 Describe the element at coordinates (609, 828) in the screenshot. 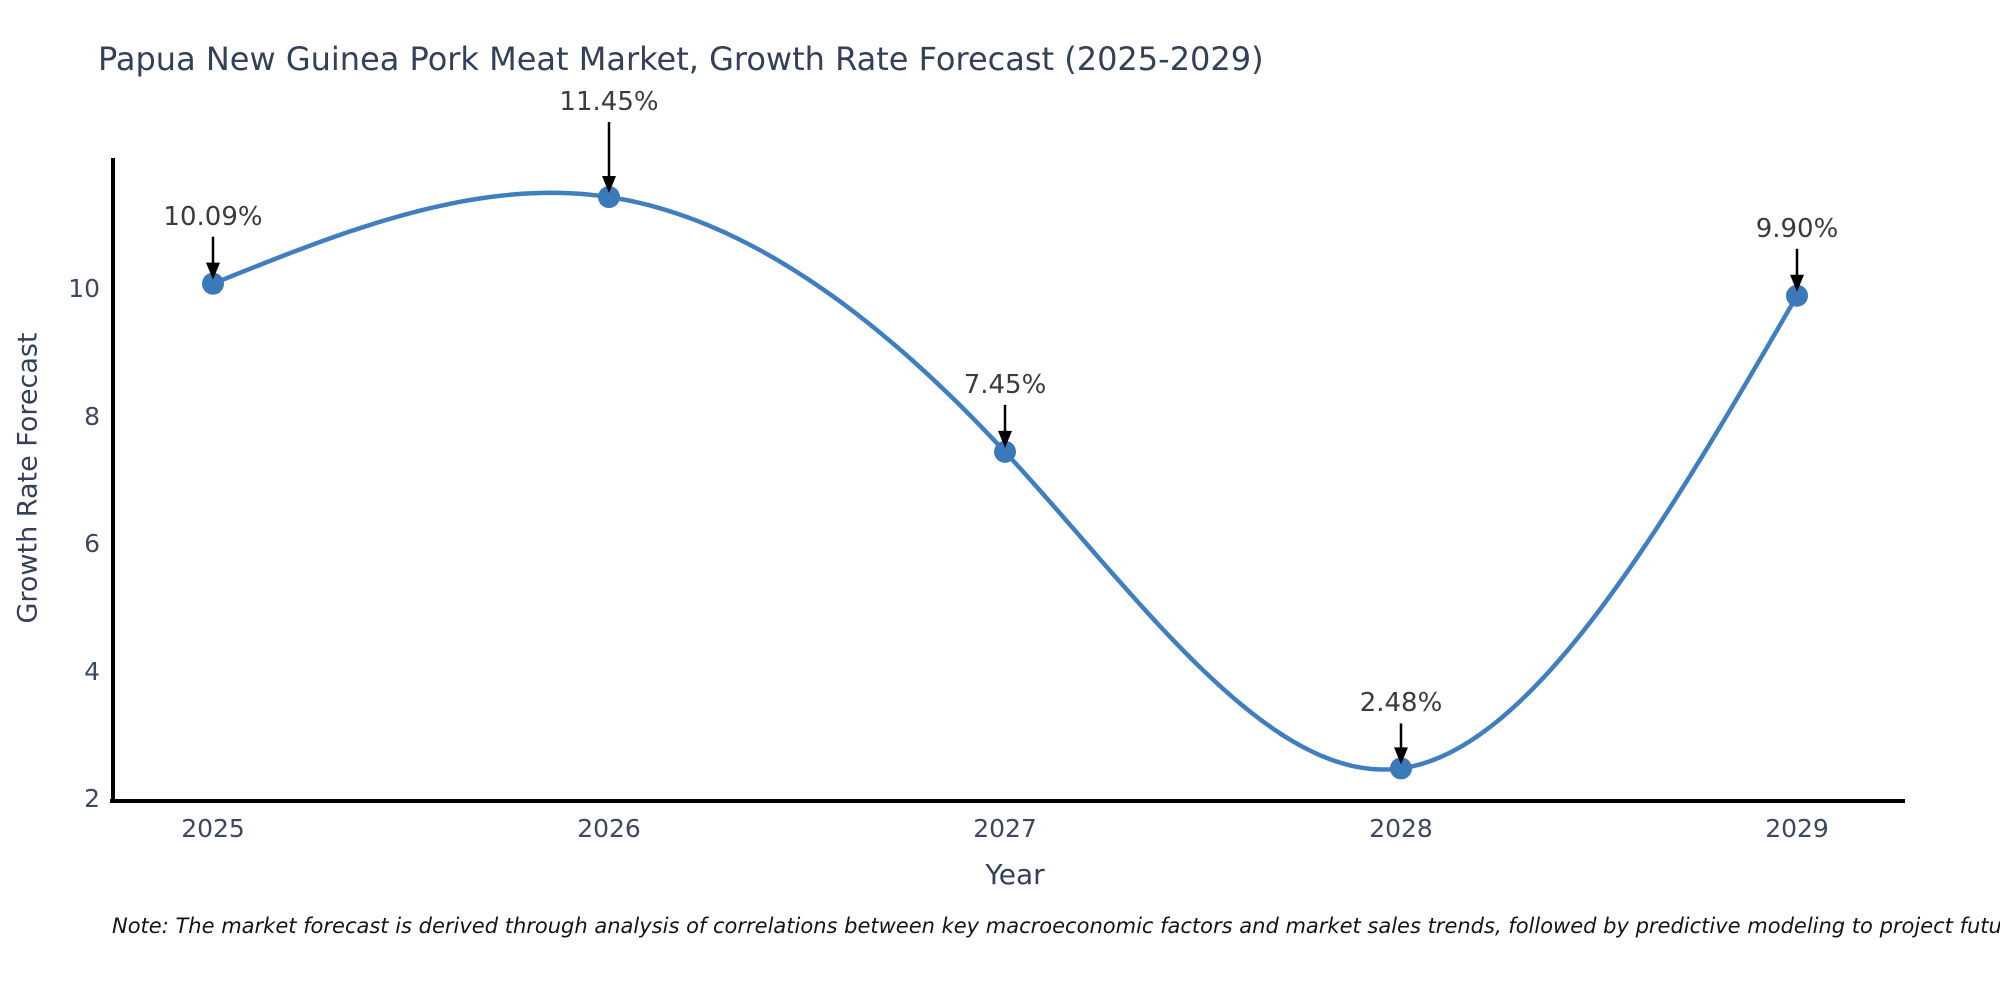

I see `x-tick-label: 2026` at that location.